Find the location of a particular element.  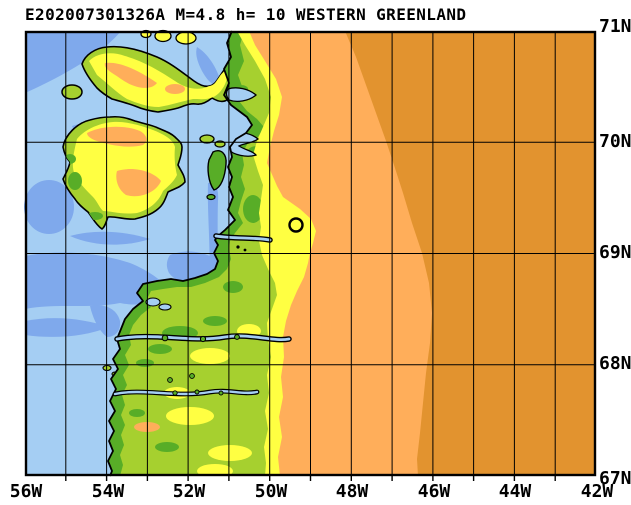

x-axis-label-44w: 44W is located at coordinates (515, 491).